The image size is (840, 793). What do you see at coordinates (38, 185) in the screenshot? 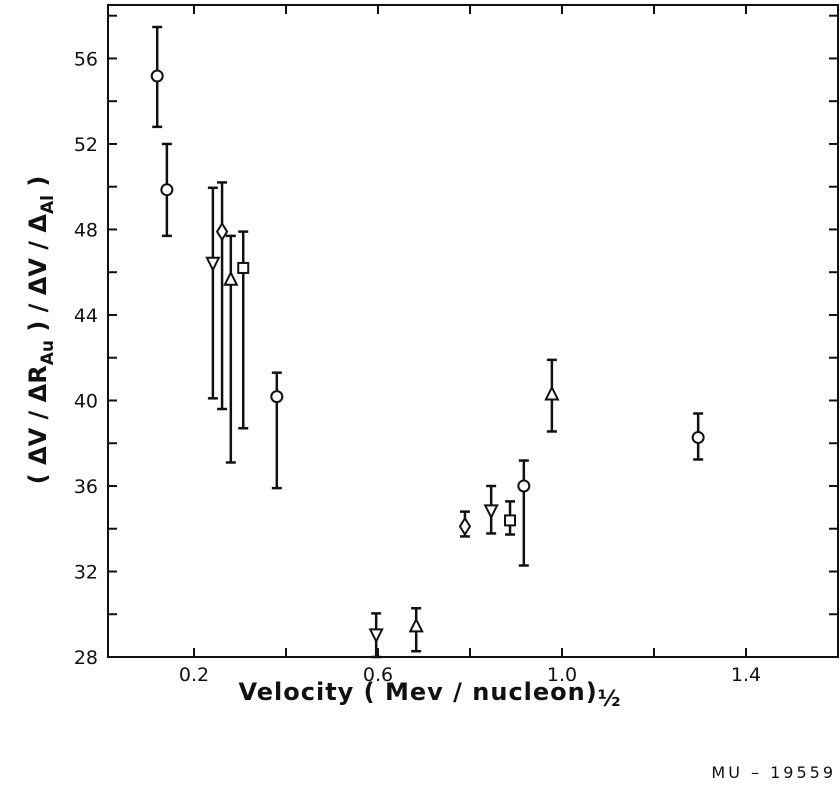
I see `y-axis-label-text: )` at bounding box center [38, 185].